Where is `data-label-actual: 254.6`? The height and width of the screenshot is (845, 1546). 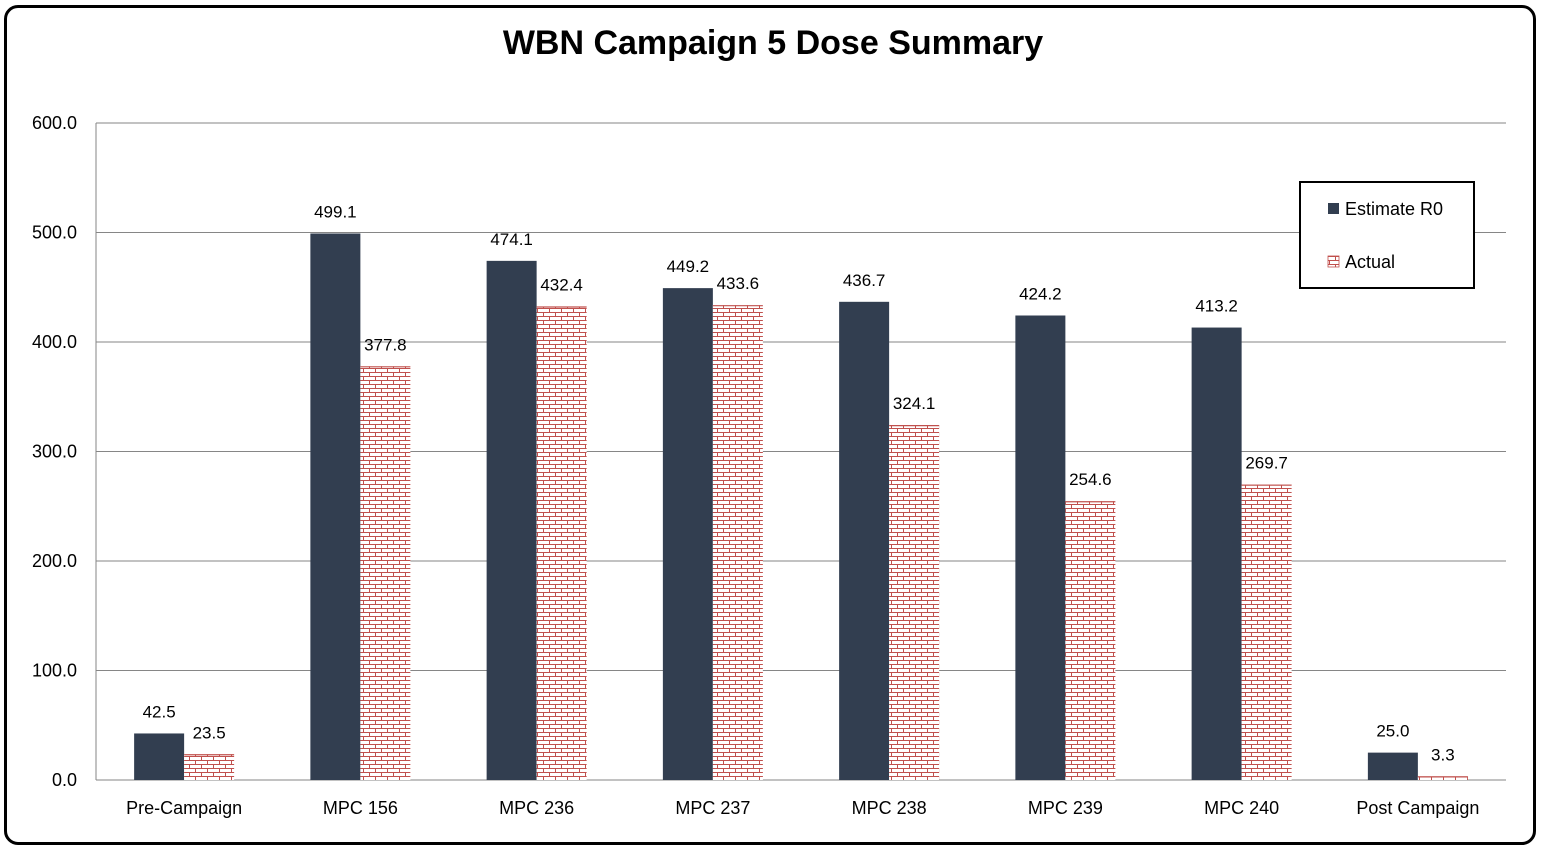
data-label-actual: 254.6 is located at coordinates (1090, 479).